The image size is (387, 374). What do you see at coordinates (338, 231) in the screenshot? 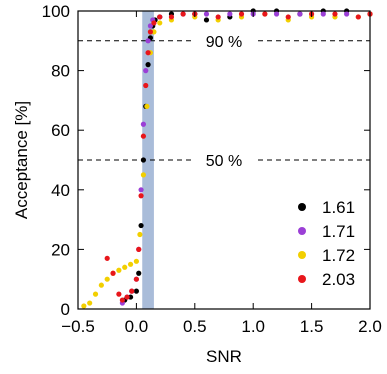
I see `legend-label-1.71: 1.71` at bounding box center [338, 231].